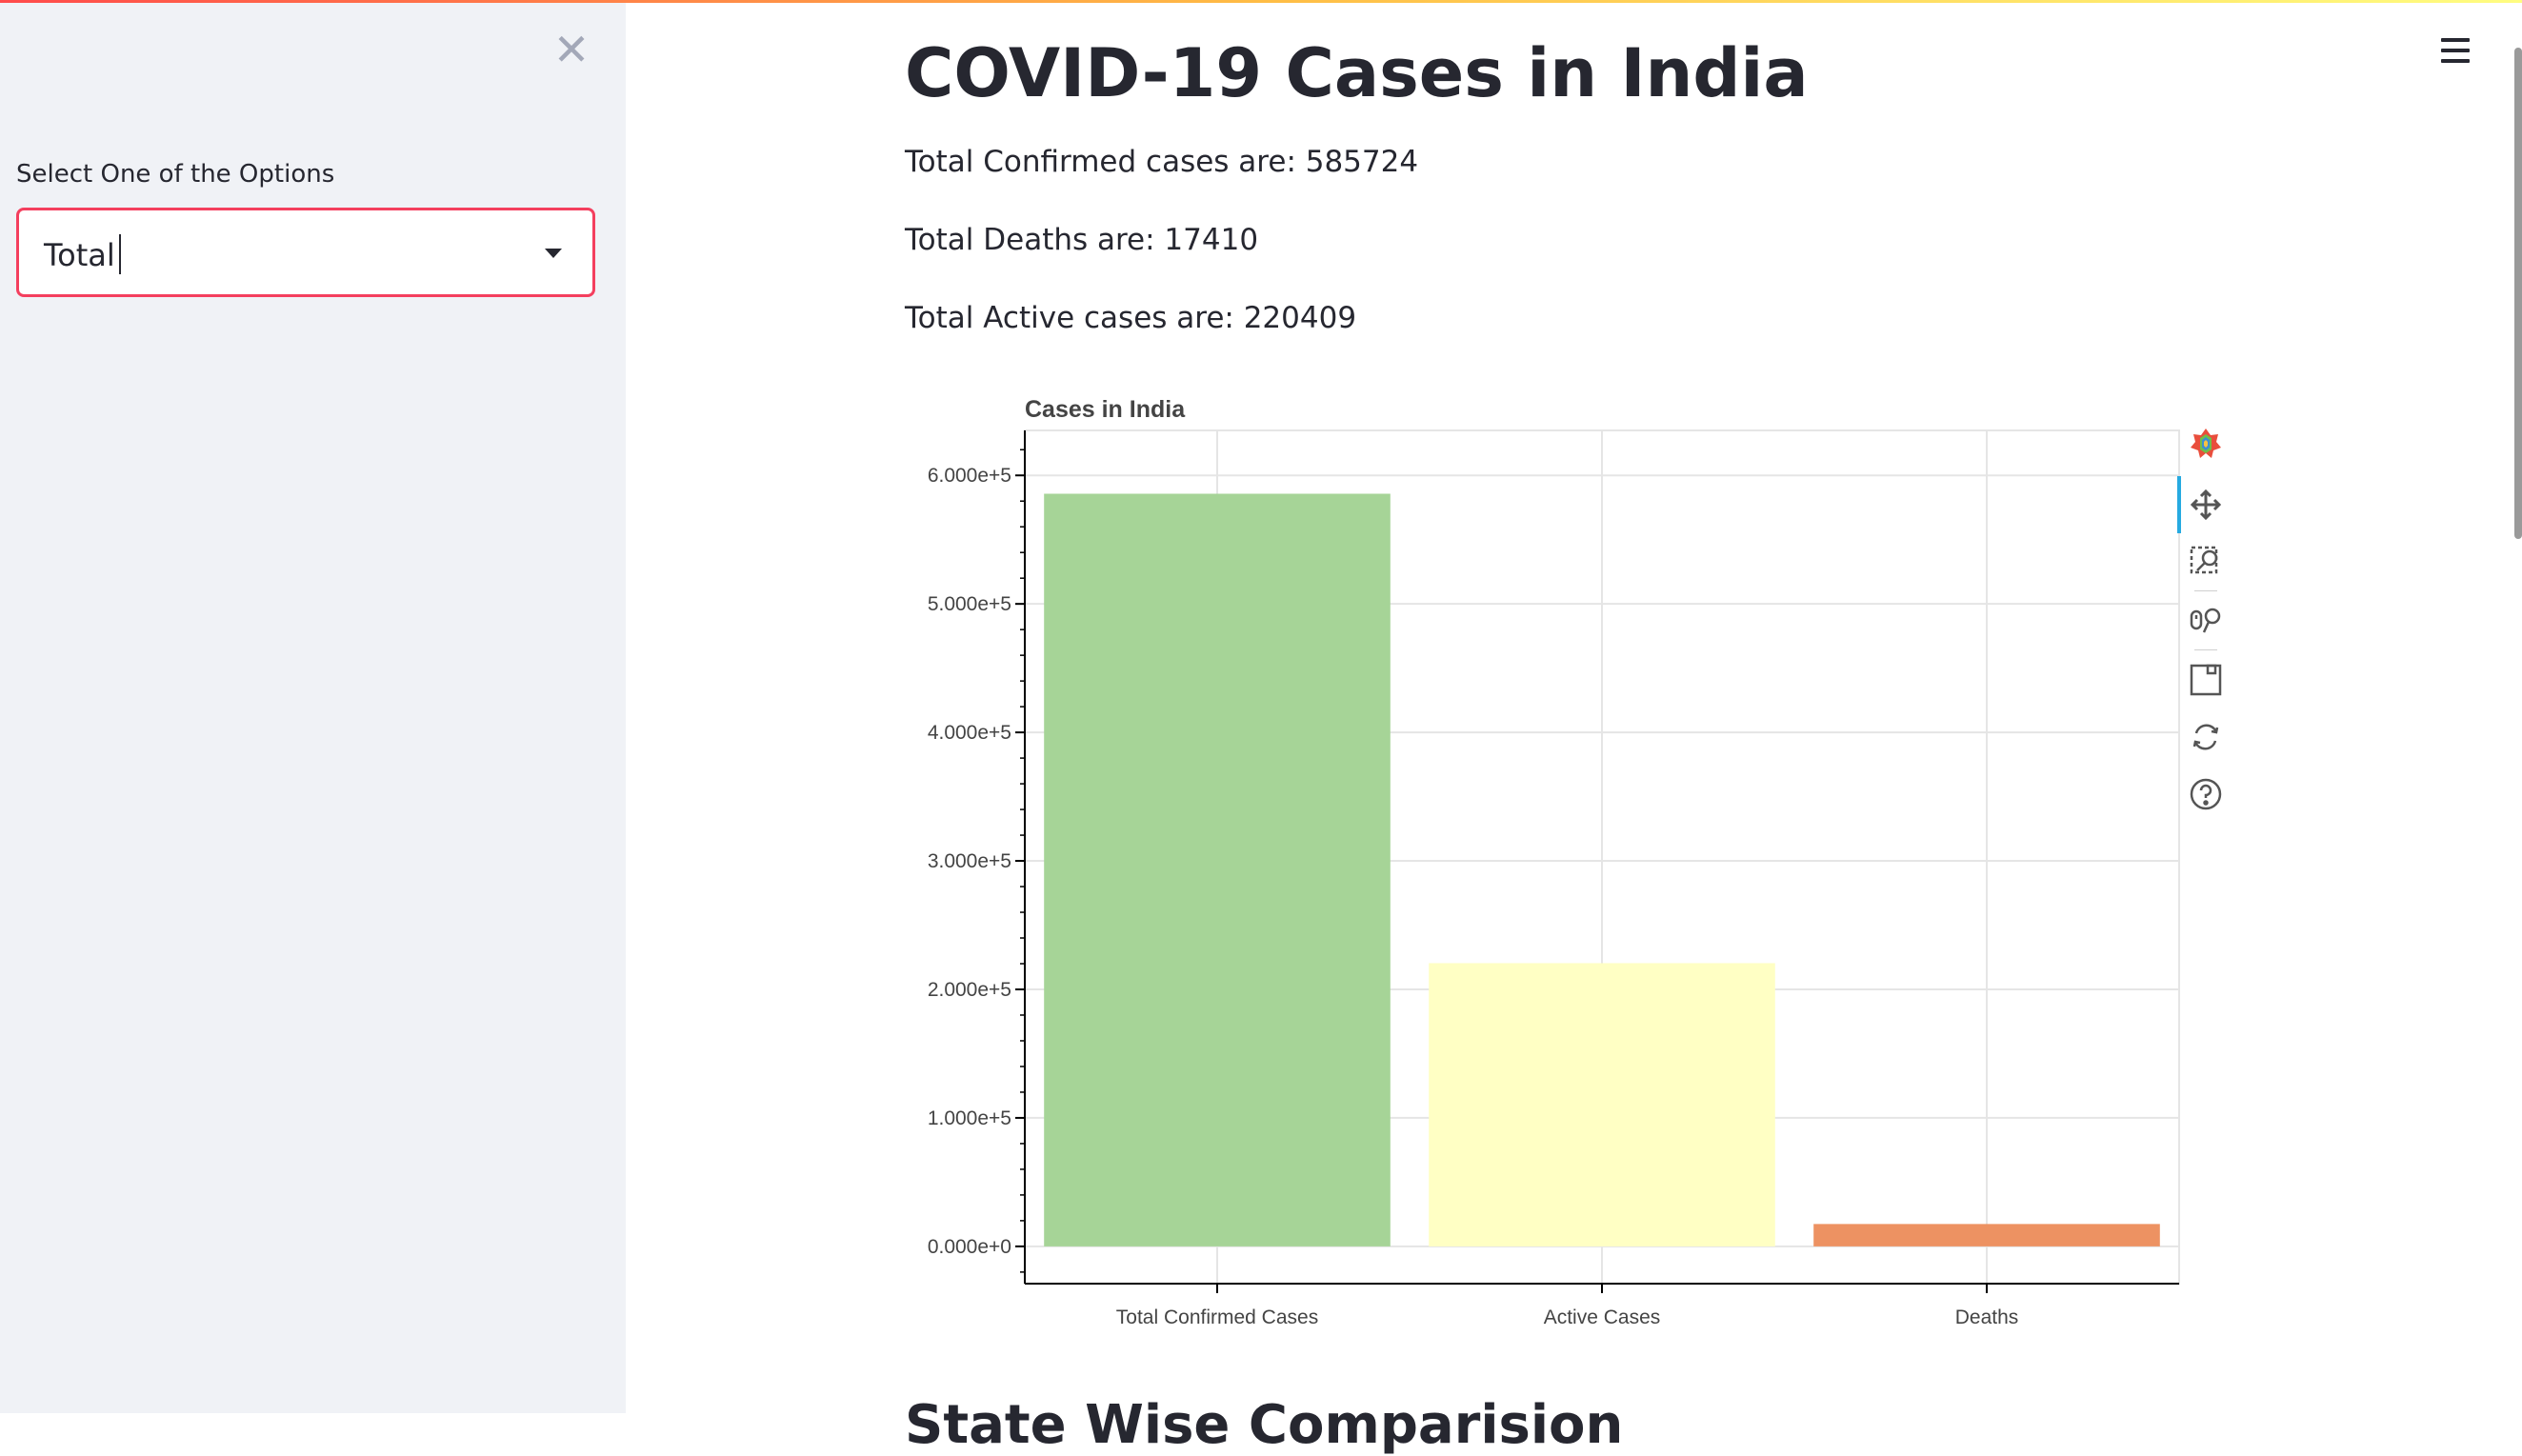 The image size is (2522, 1456). What do you see at coordinates (1105, 409) in the screenshot?
I see `chart-title: Cases in India` at bounding box center [1105, 409].